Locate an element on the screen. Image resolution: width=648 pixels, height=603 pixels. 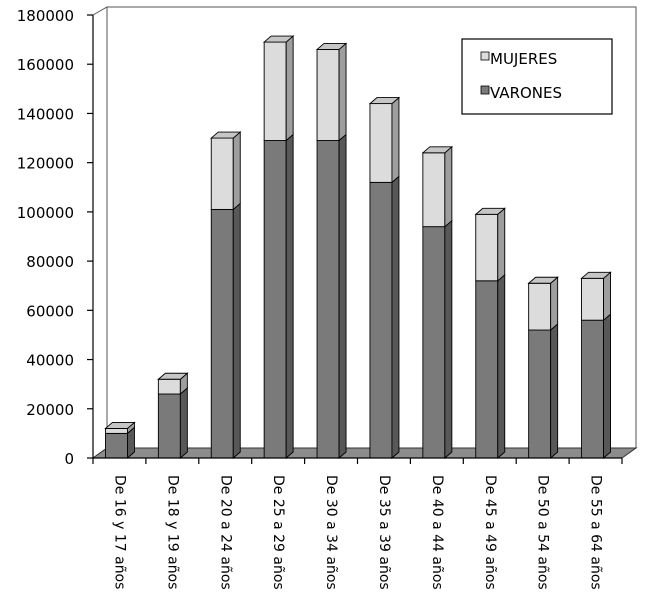
side-wall is located at coordinates (100, 232).